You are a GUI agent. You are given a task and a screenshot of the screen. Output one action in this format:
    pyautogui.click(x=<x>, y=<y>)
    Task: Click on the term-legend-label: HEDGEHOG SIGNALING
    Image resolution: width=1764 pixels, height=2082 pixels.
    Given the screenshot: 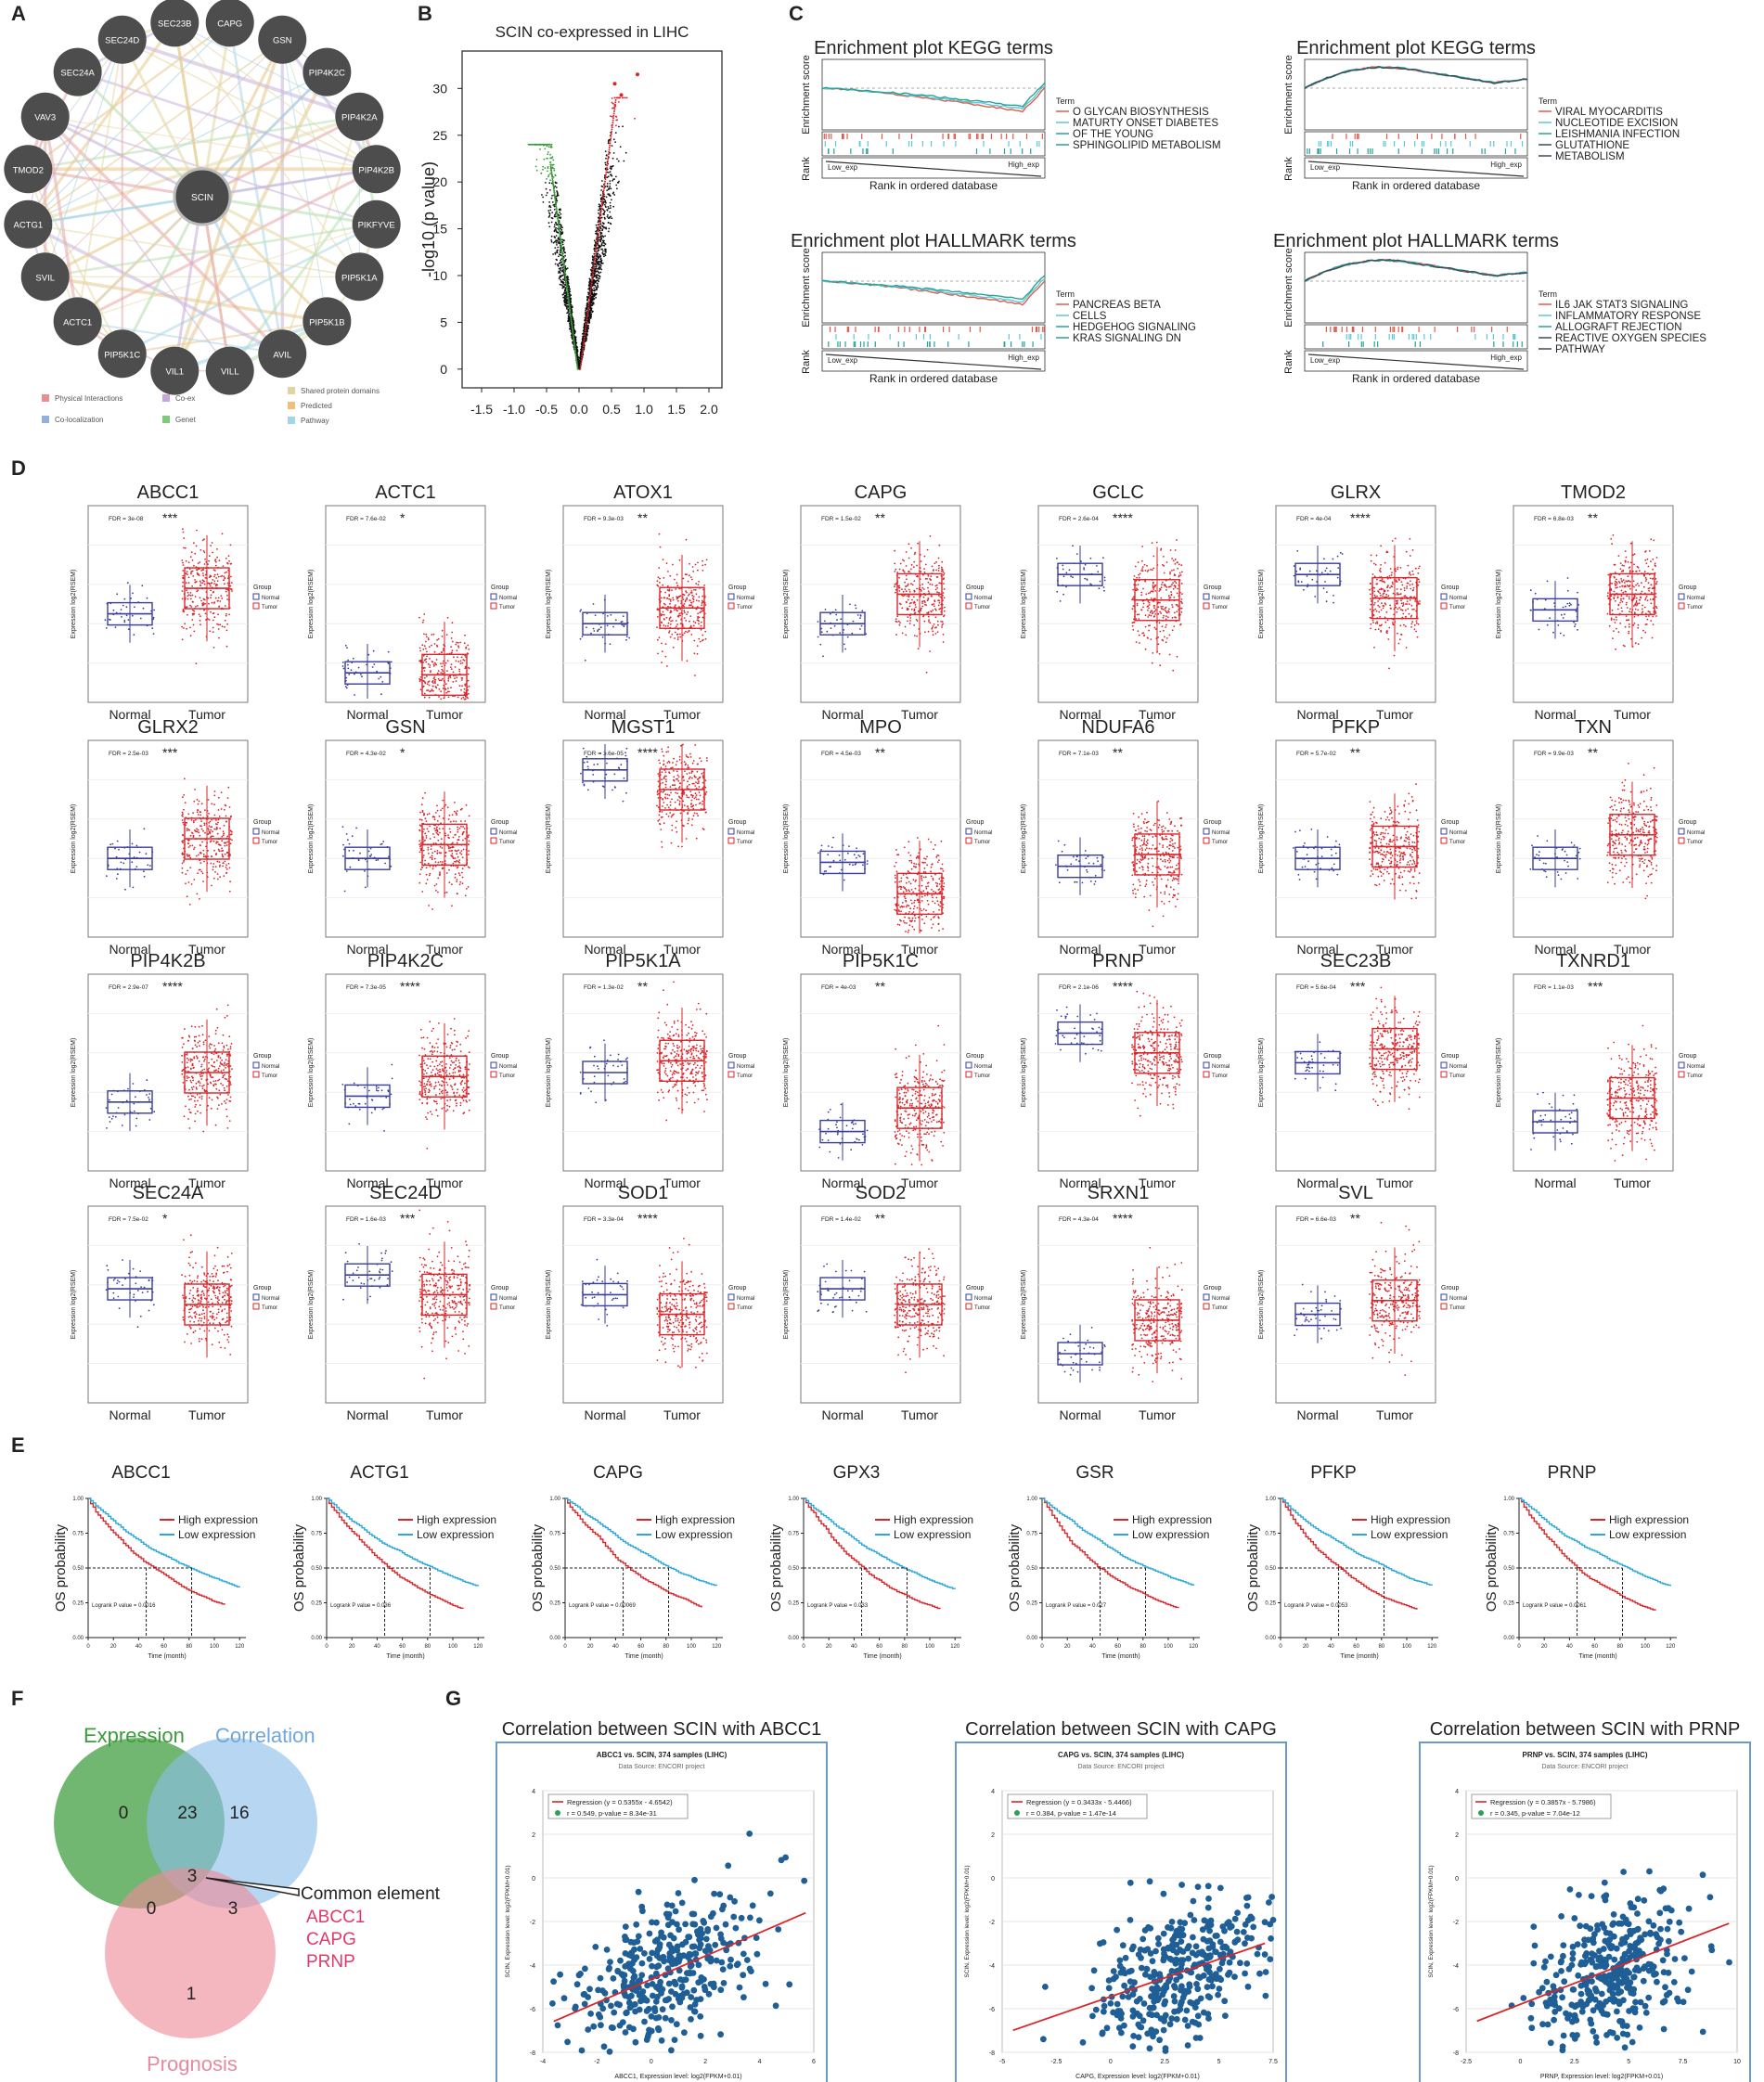 What is the action you would take?
    pyautogui.click(x=1135, y=328)
    